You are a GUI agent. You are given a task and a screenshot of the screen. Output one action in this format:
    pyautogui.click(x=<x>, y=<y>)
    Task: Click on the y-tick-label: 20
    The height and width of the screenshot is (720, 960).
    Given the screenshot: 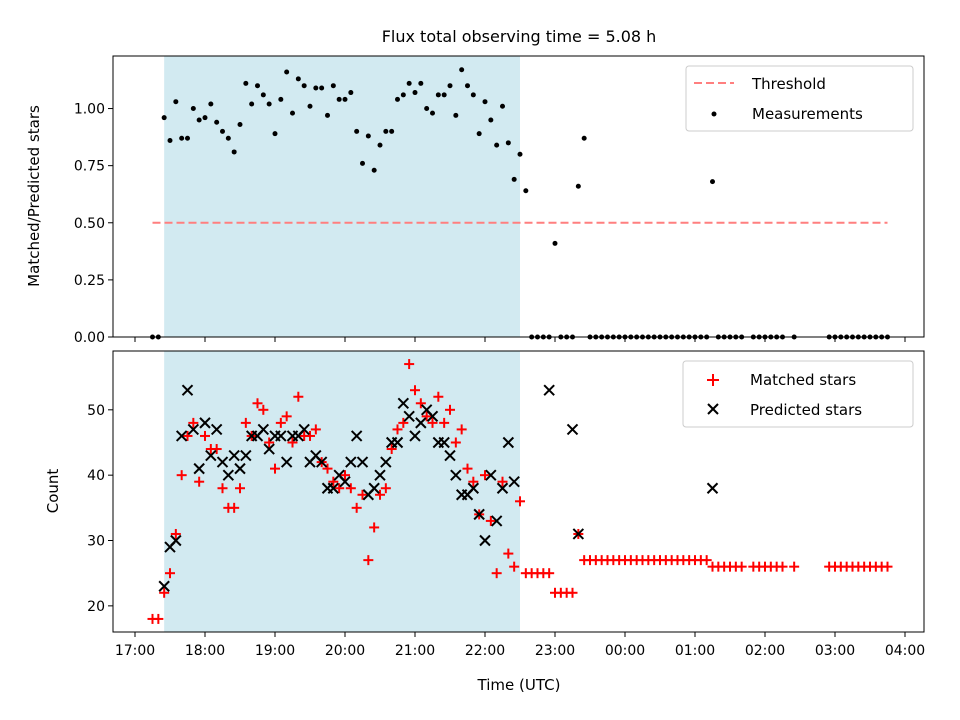 What is the action you would take?
    pyautogui.click(x=96, y=607)
    